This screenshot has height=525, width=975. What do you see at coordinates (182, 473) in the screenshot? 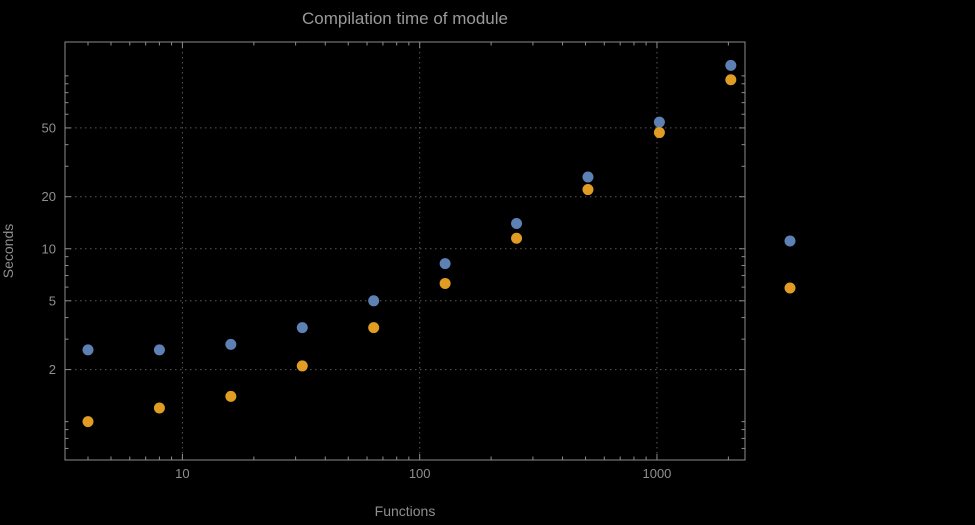
I see `x-tick-label: 10` at bounding box center [182, 473].